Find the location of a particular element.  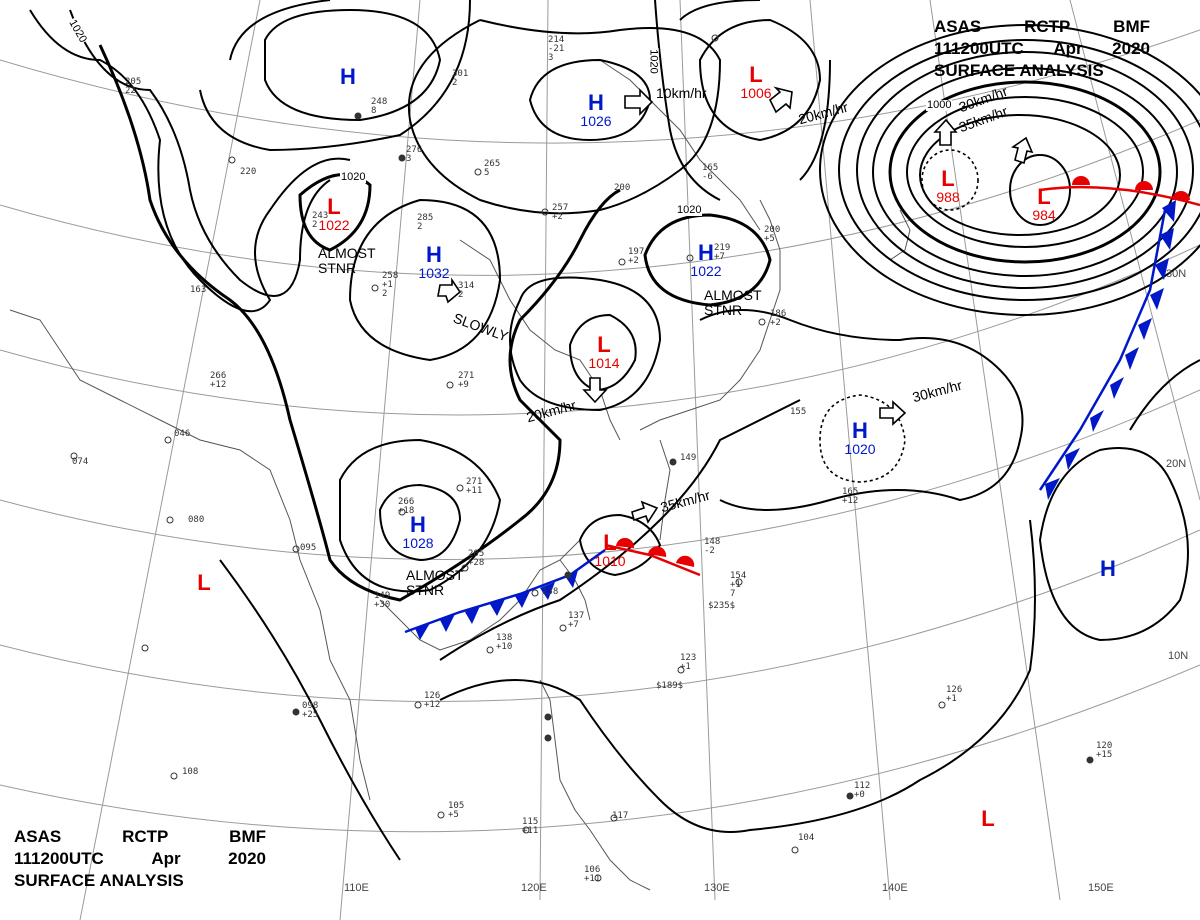

station-plot: 106 +11 is located at coordinates (592, 874).